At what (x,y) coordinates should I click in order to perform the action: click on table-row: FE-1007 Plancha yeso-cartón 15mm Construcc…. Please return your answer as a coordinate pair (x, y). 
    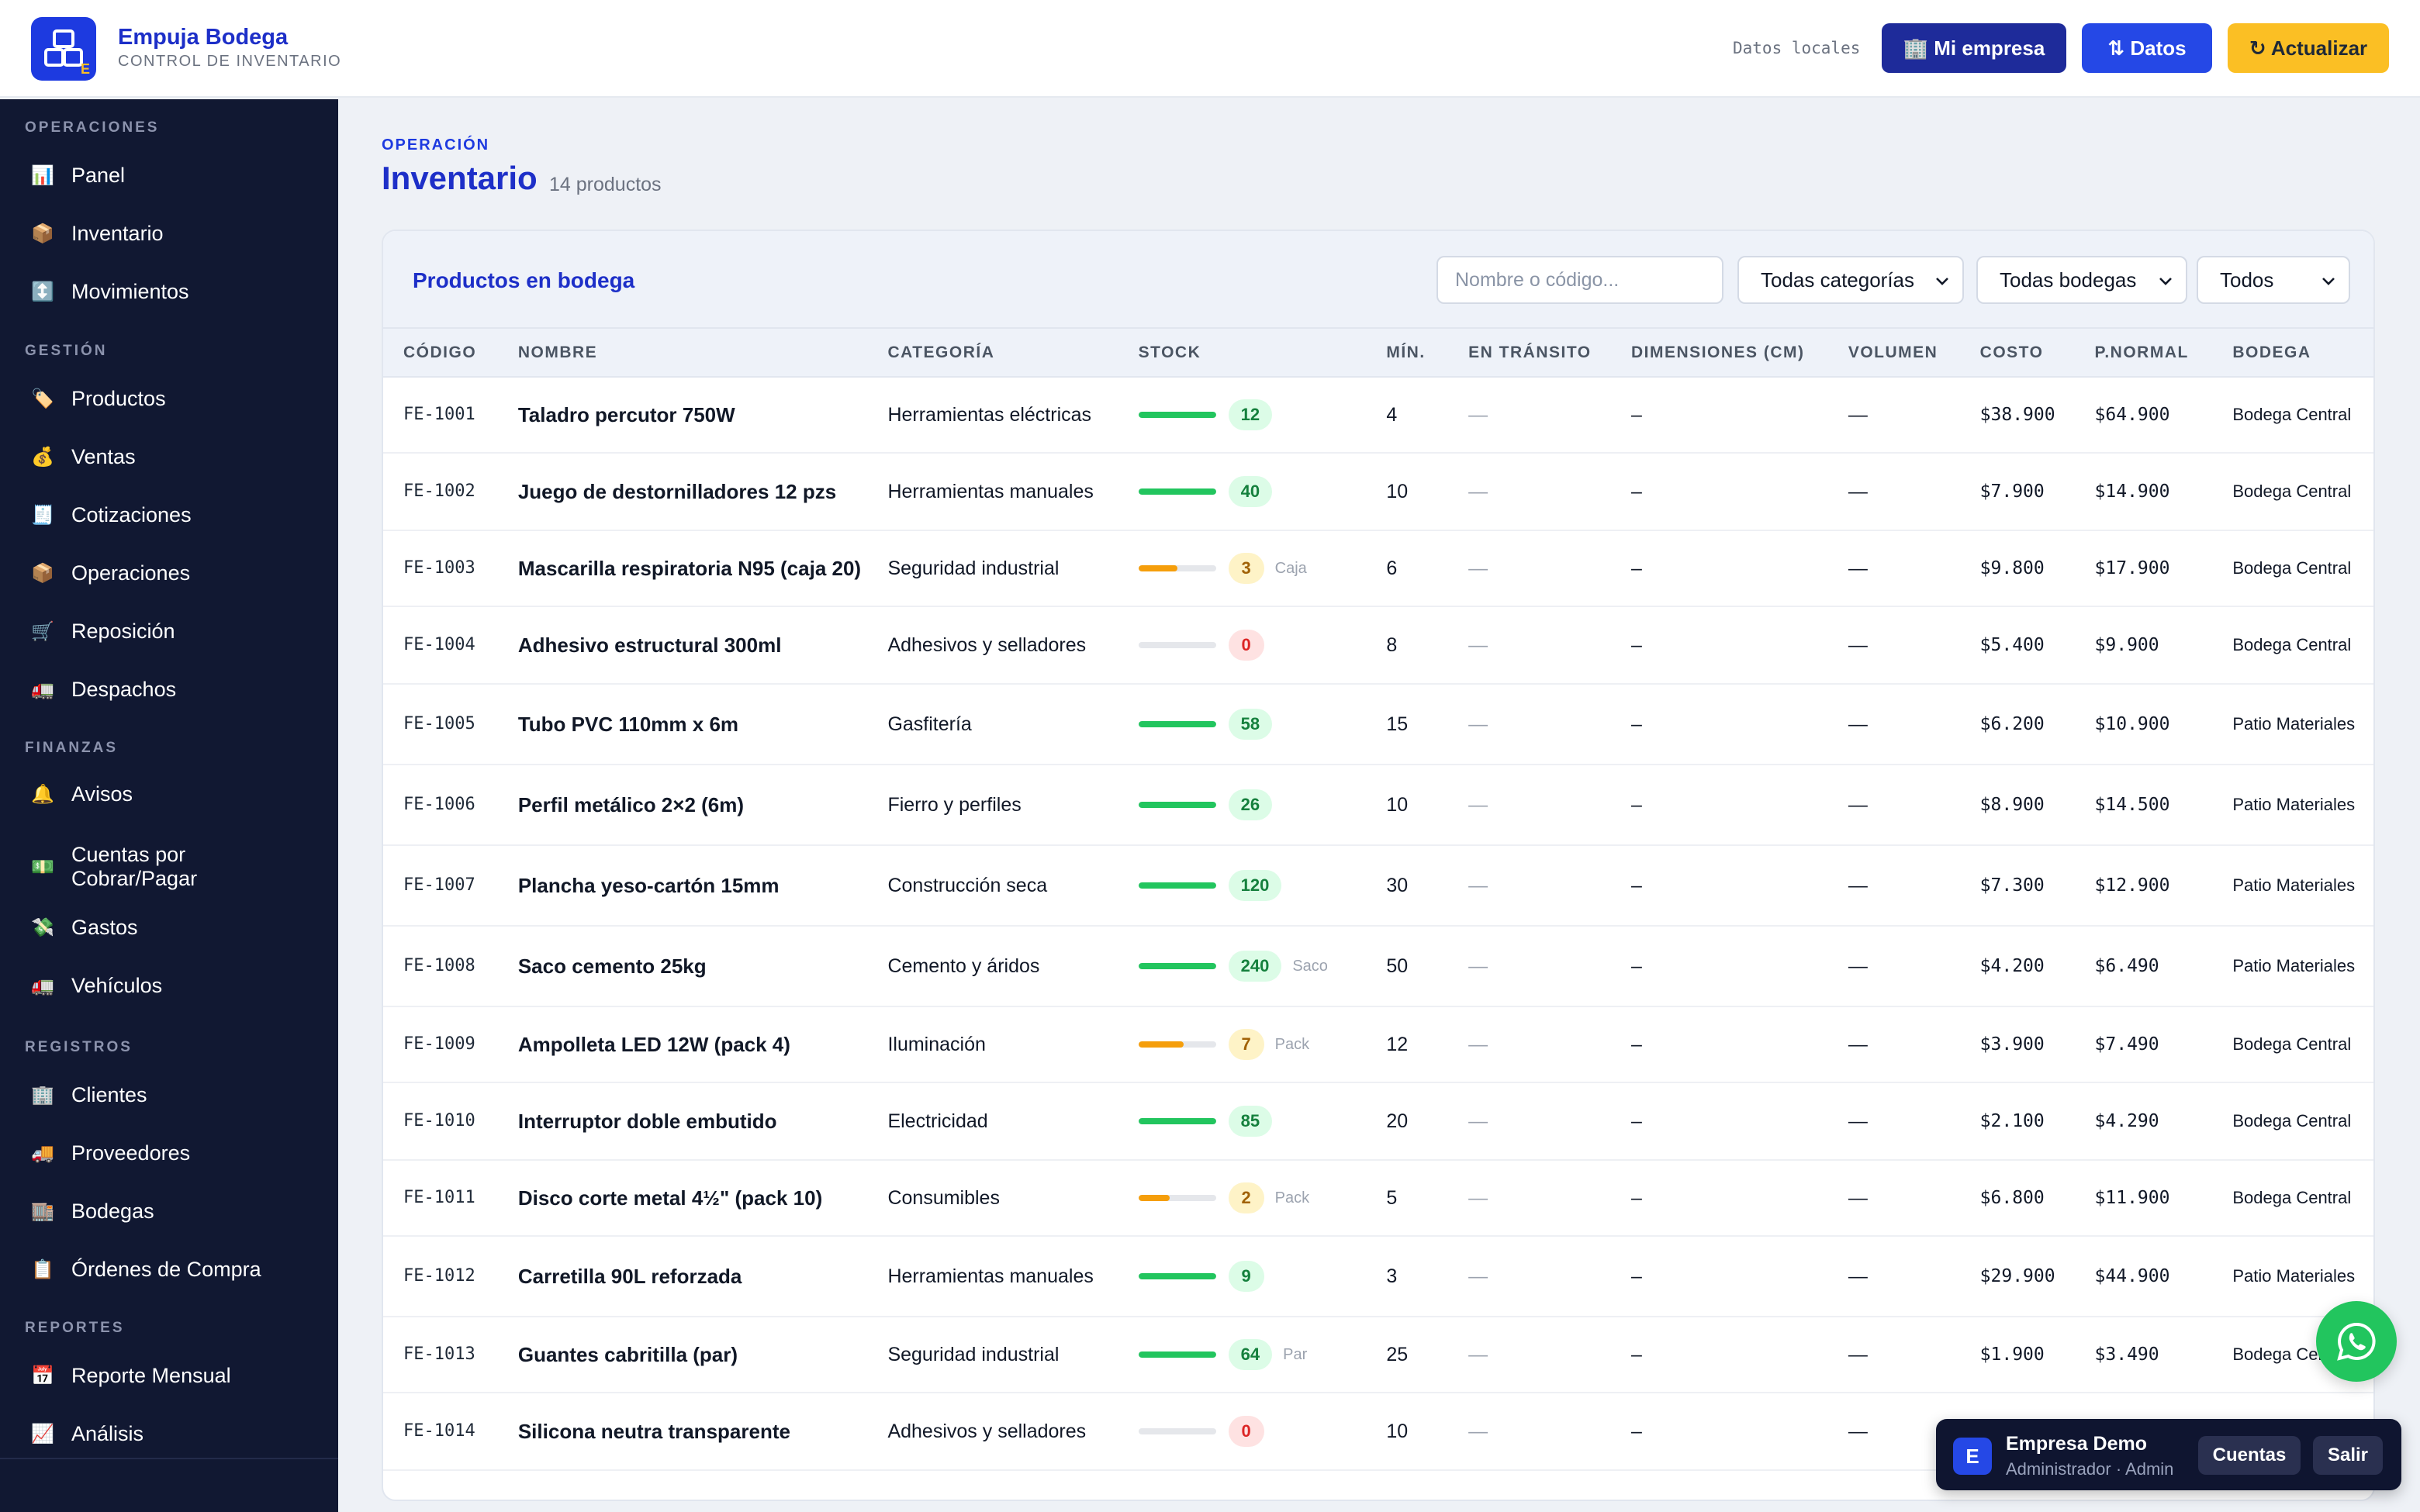
    Looking at the image, I should click on (1378, 886).